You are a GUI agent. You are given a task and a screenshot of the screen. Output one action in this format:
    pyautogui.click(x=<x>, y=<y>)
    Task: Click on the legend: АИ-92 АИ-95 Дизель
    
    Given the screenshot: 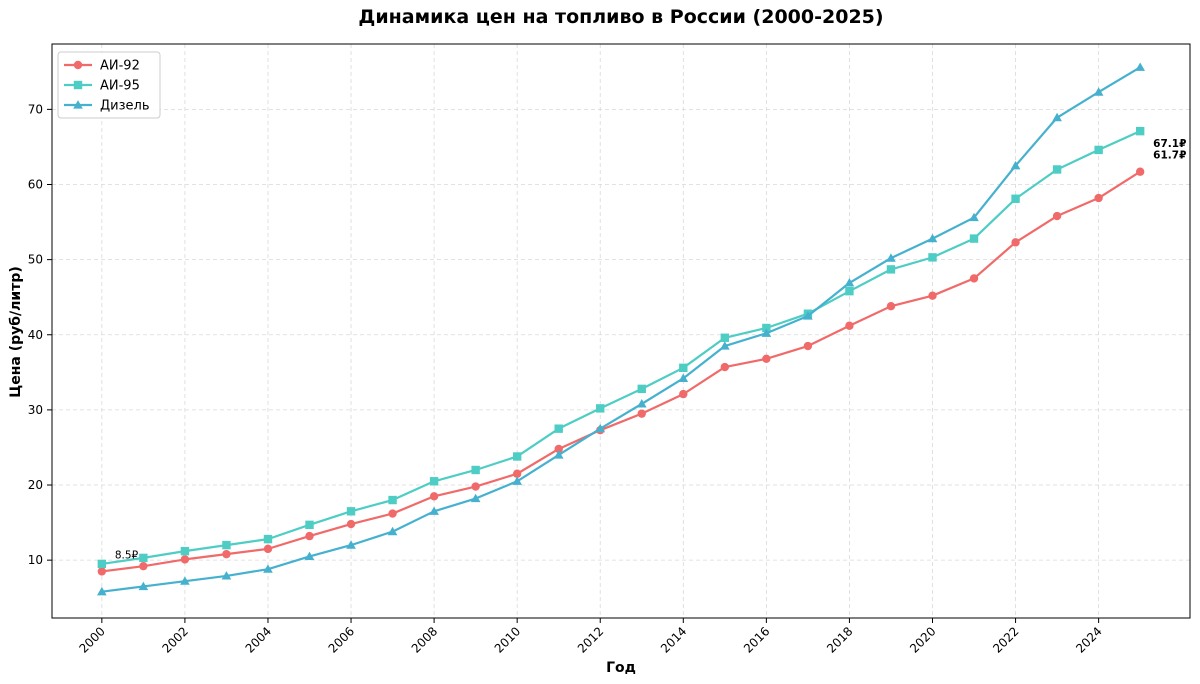 What is the action you would take?
    pyautogui.click(x=109, y=85)
    